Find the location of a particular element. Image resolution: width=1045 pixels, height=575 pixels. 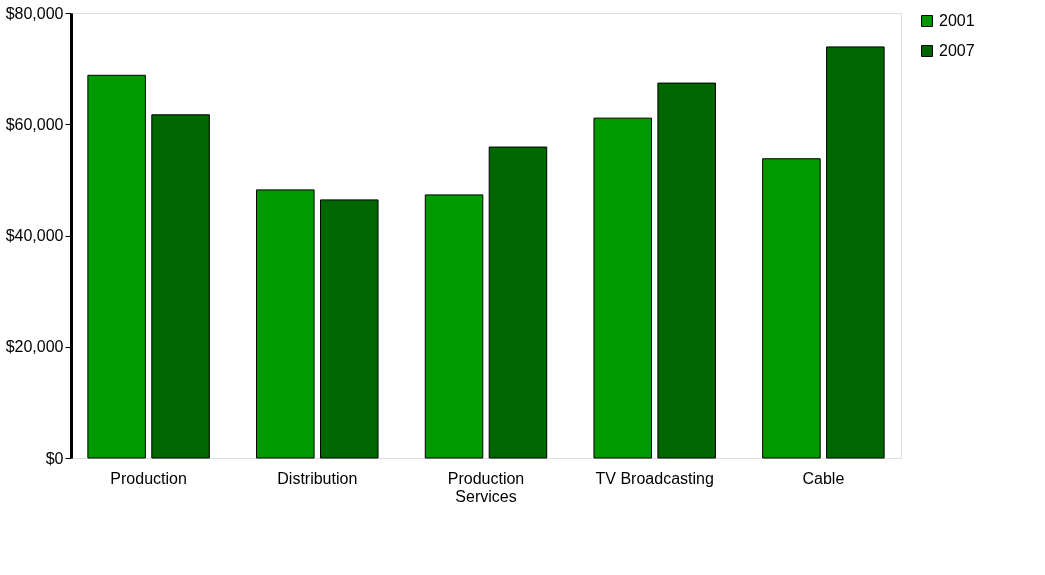

y-tick-label: $60,000 is located at coordinates (34, 124).